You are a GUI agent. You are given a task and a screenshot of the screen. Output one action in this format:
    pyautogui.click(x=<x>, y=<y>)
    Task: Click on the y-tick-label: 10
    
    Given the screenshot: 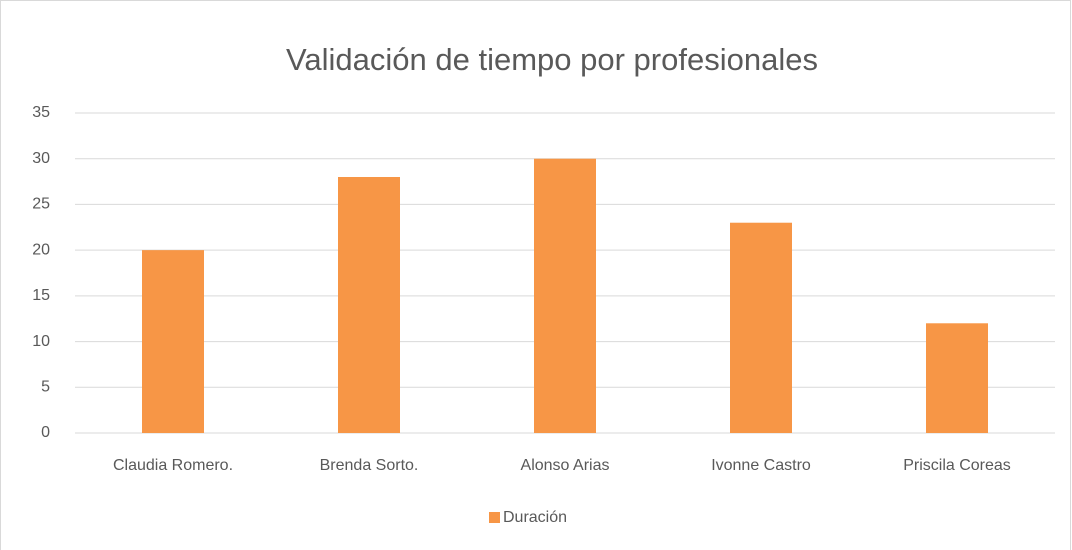 What is the action you would take?
    pyautogui.click(x=41, y=341)
    